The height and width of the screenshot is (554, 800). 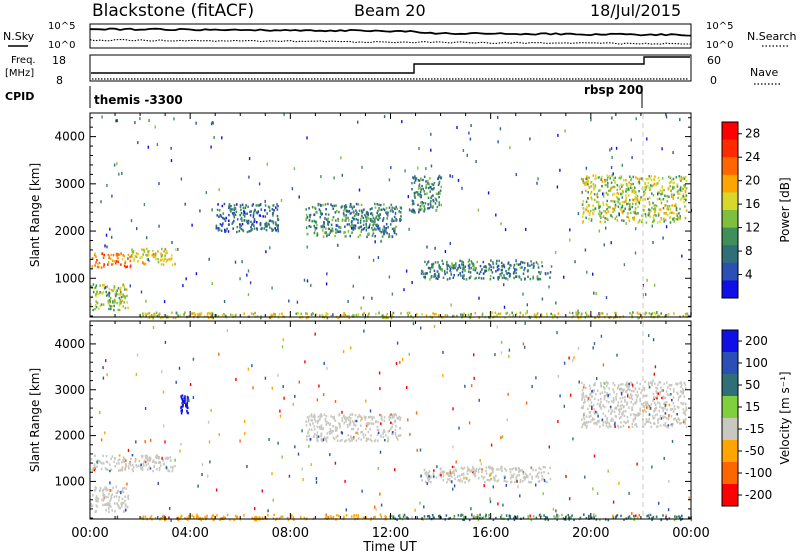 What do you see at coordinates (730, 236) in the screenshot?
I see `colorbar-swatch` at bounding box center [730, 236].